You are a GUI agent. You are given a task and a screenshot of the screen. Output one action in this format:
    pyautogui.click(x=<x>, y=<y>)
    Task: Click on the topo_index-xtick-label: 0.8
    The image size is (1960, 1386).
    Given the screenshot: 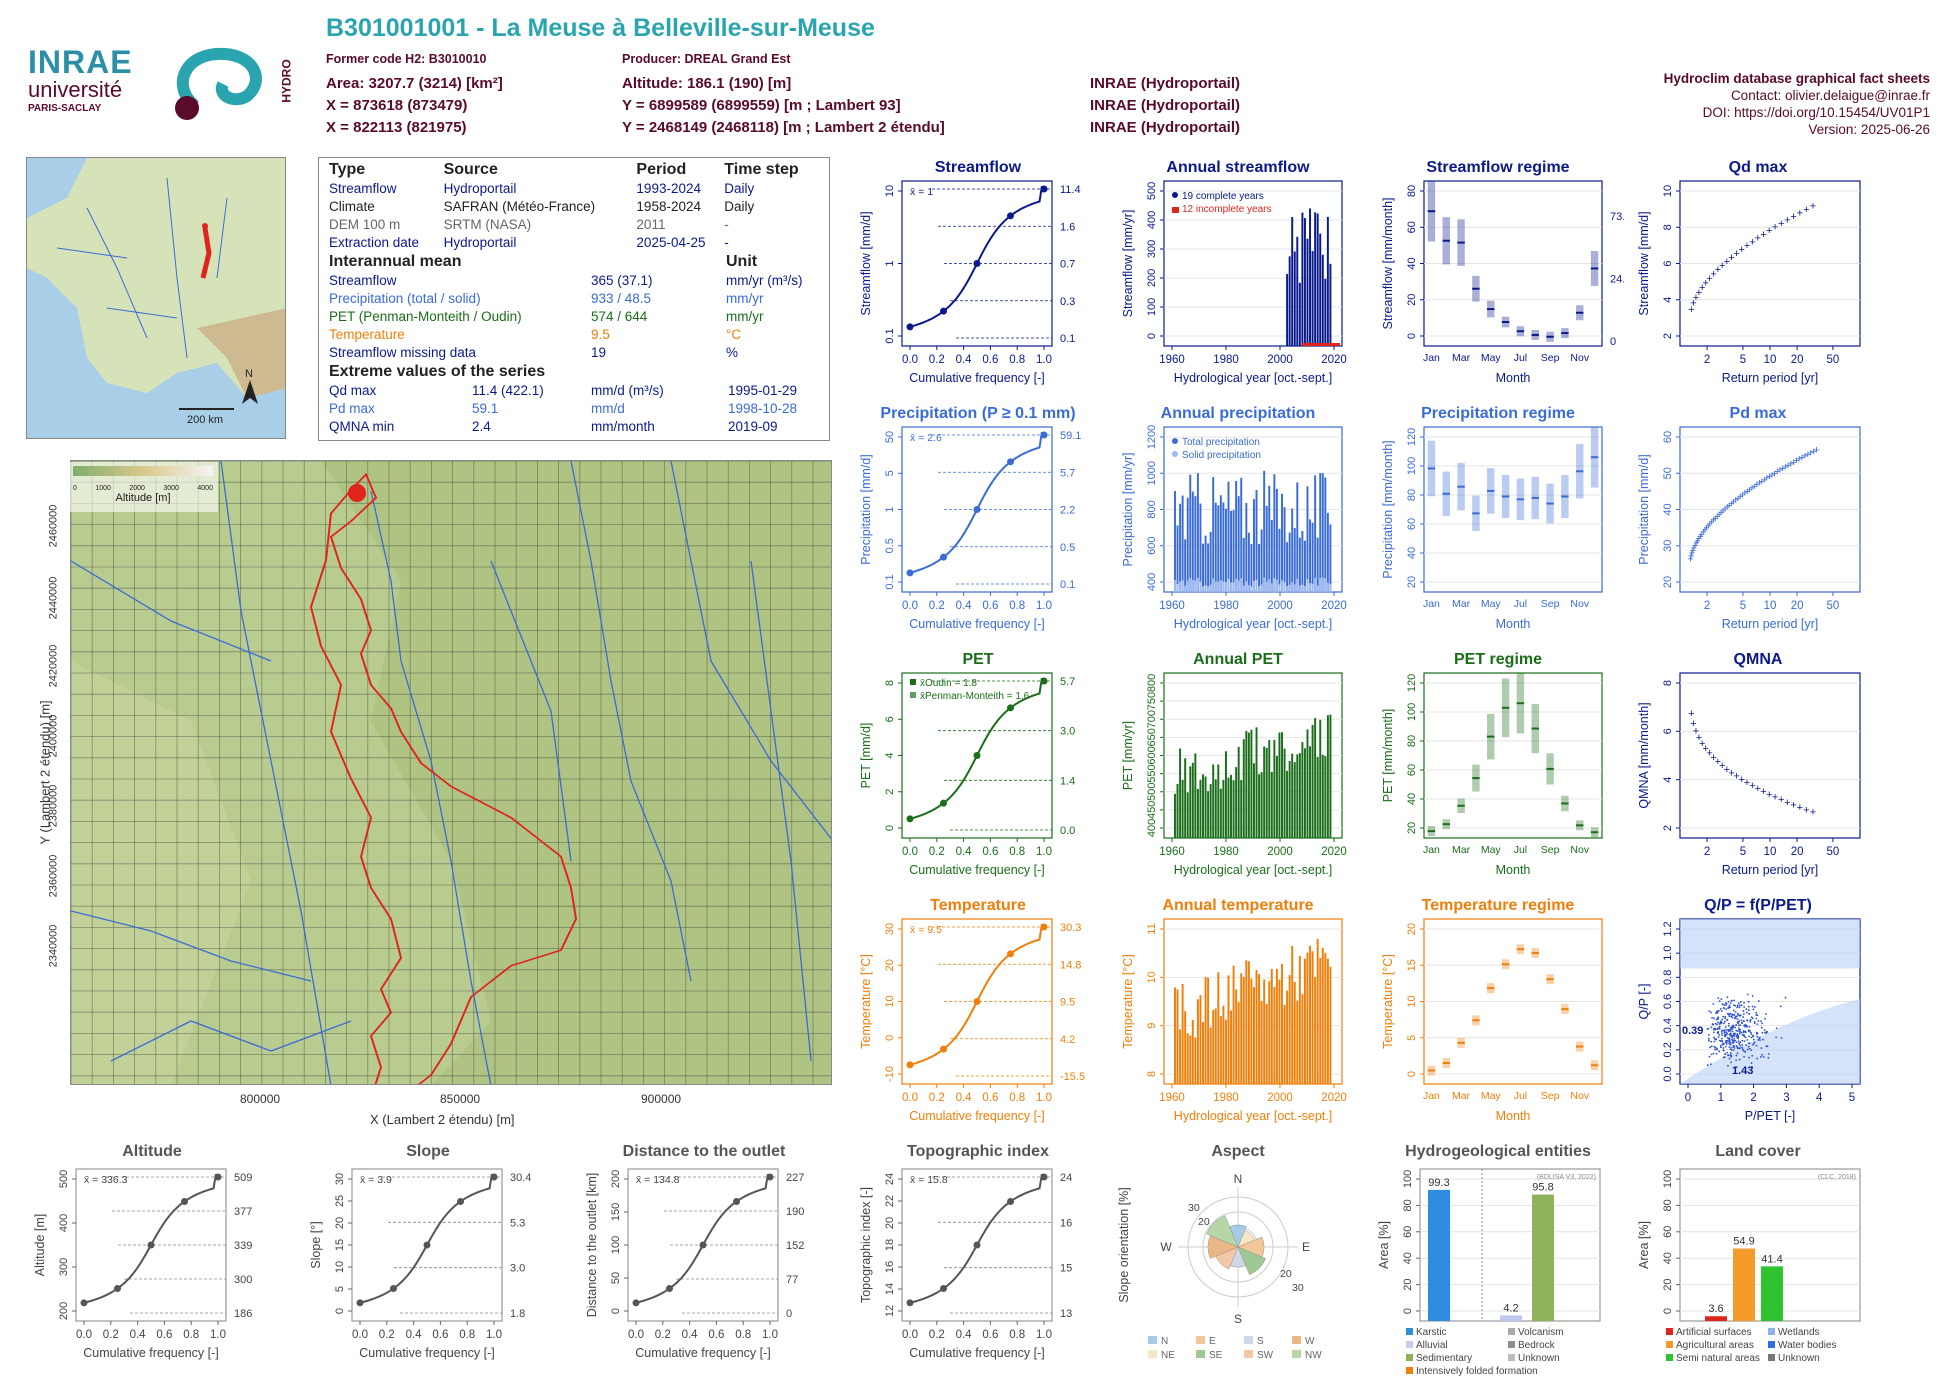 What is the action you would take?
    pyautogui.click(x=1017, y=1335)
    